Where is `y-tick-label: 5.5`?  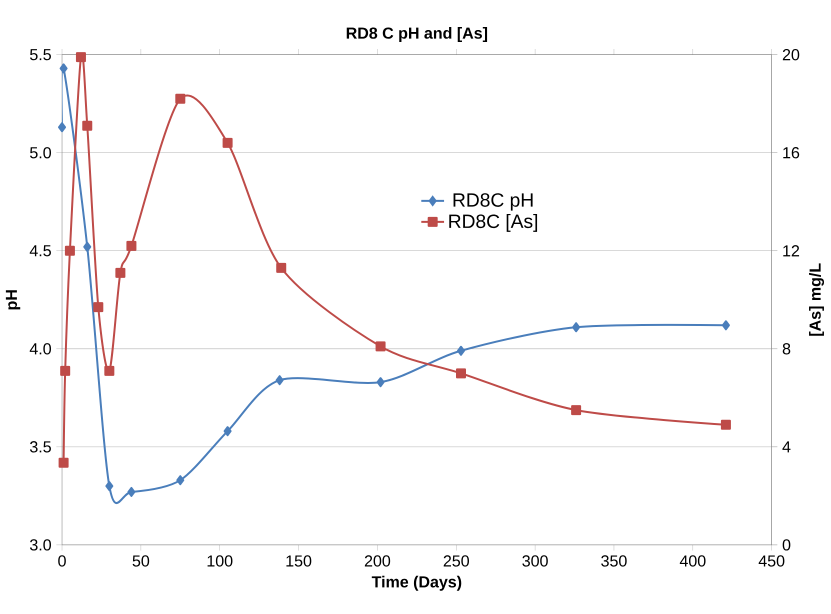 y-tick-label: 5.5 is located at coordinates (40, 54).